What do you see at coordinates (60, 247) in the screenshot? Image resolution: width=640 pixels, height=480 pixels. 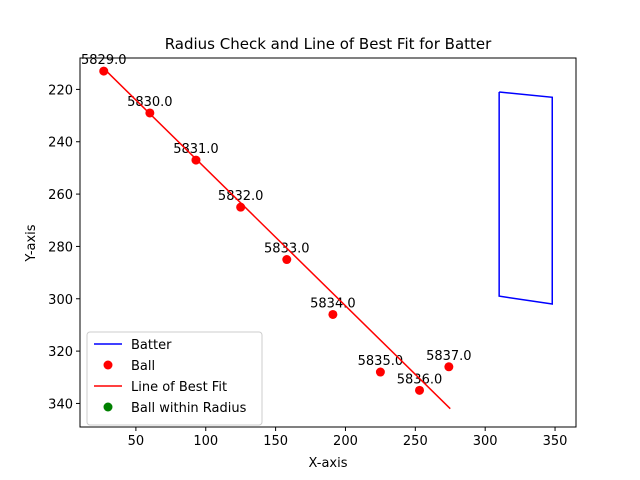 I see `y-tick-label: 280` at bounding box center [60, 247].